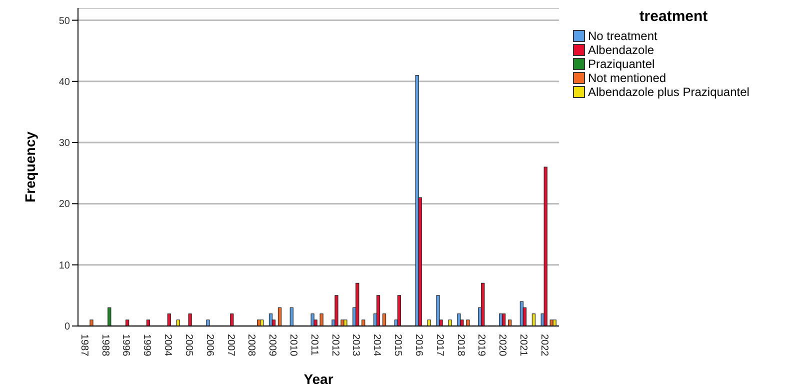 This screenshot has height=392, width=800. What do you see at coordinates (64, 266) in the screenshot?
I see `y-tick-label: 10` at bounding box center [64, 266].